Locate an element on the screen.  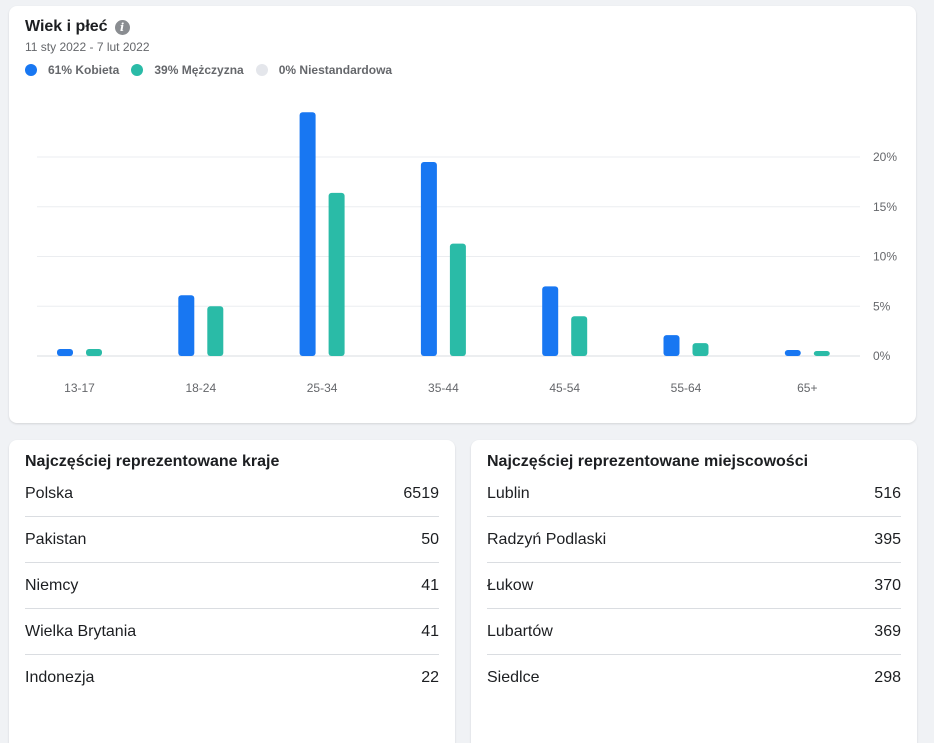
top-countries-title: Najczęściej reprezentowane kraje is located at coordinates (152, 461).